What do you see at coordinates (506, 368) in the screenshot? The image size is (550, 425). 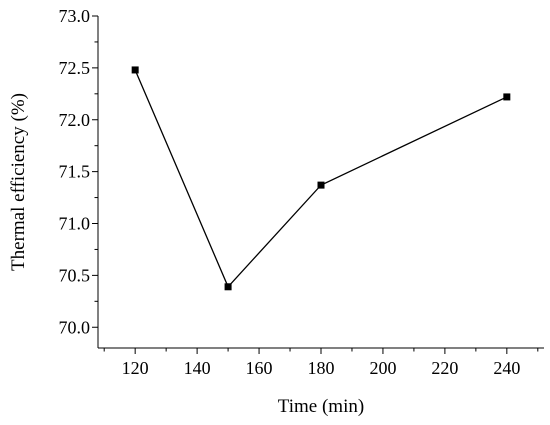 I see `x-tick-label: 240` at bounding box center [506, 368].